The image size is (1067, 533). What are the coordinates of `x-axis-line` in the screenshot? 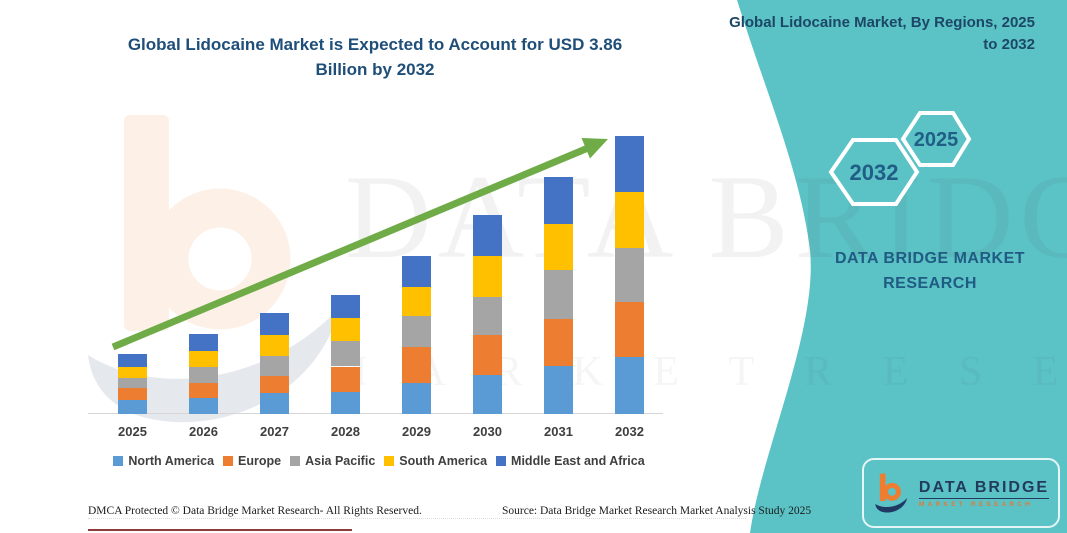 It's located at (375, 413).